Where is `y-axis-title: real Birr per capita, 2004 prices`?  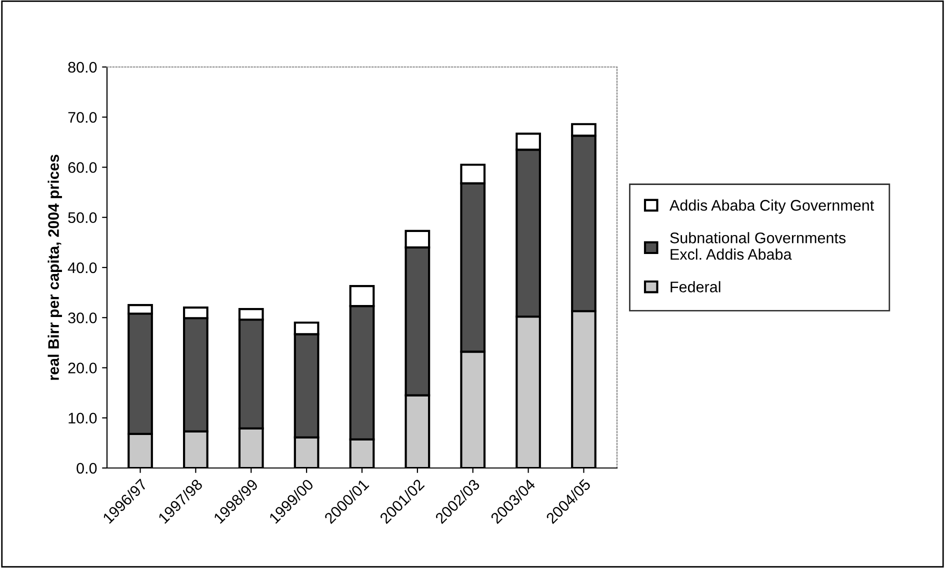 y-axis-title: real Birr per capita, 2004 prices is located at coordinates (55, 267).